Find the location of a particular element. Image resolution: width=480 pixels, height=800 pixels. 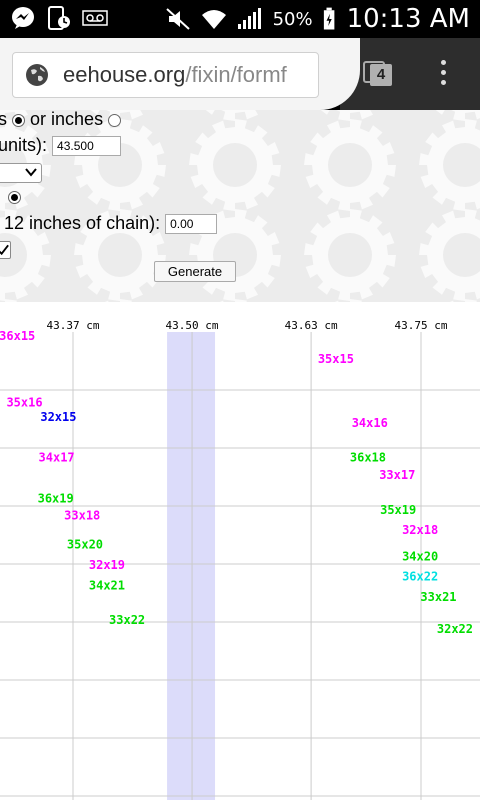

gear-ratio-label: 36x18 is located at coordinates (368, 458).